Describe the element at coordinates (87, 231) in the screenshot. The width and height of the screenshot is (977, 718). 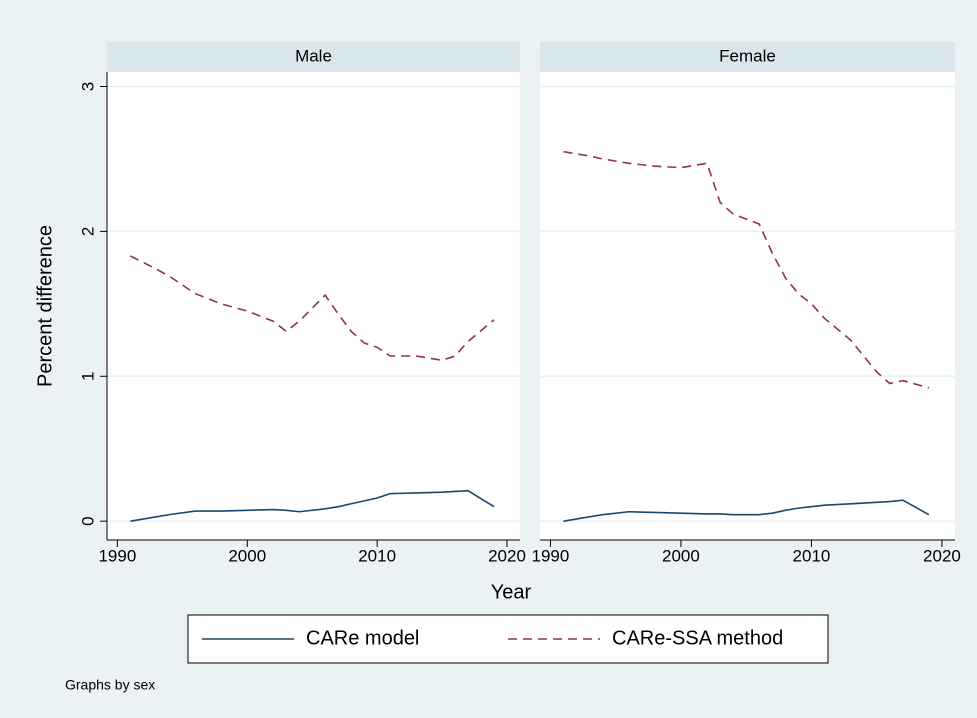
I see `y-tick-label: 2` at that location.